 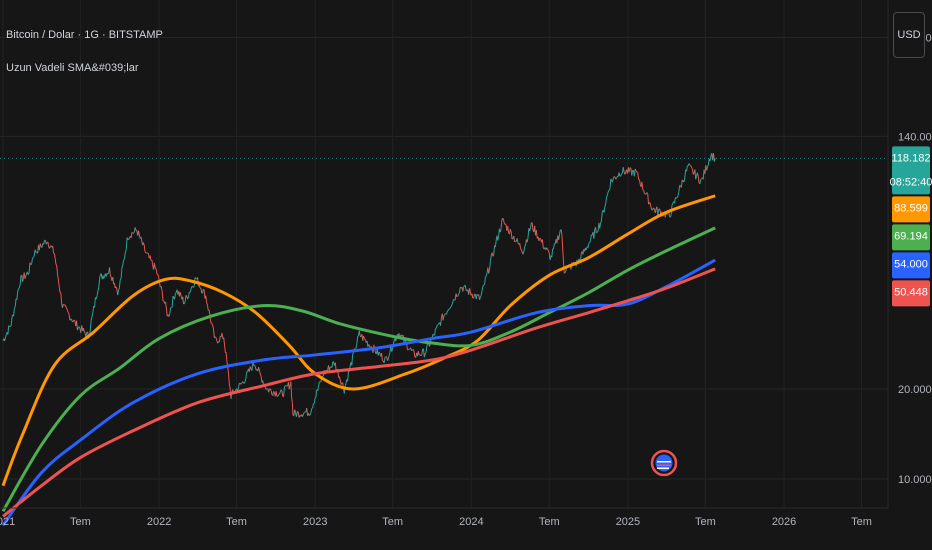 What do you see at coordinates (911, 226) in the screenshot?
I see `last-value-labels: 118.182 08:52:40 88.599 69.194 54.000 50.448` at bounding box center [911, 226].